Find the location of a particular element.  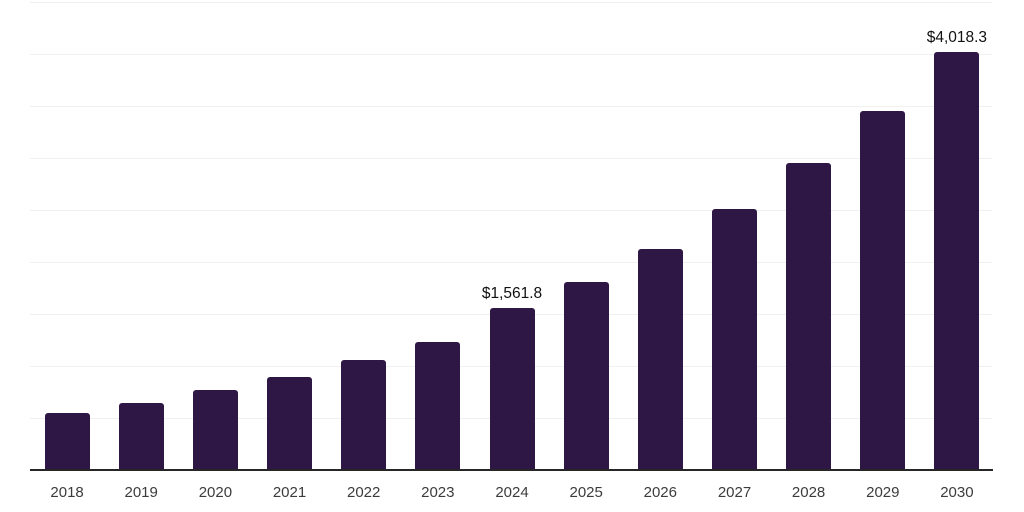

x-tick-label-2029: 2029 is located at coordinates (883, 492).